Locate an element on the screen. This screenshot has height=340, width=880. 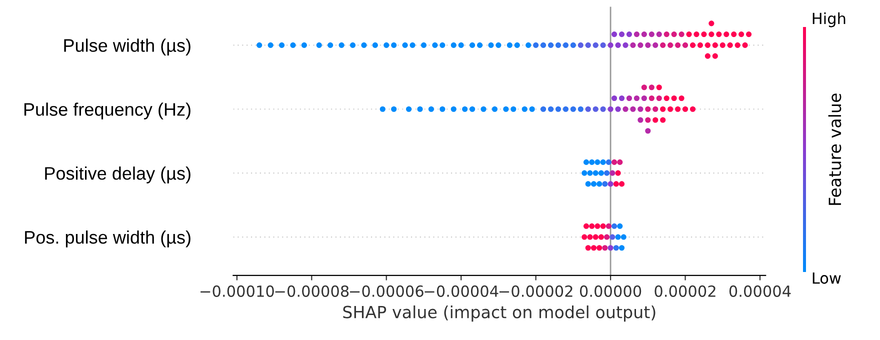
x-tick-label: −0.00008 is located at coordinates (312, 291).